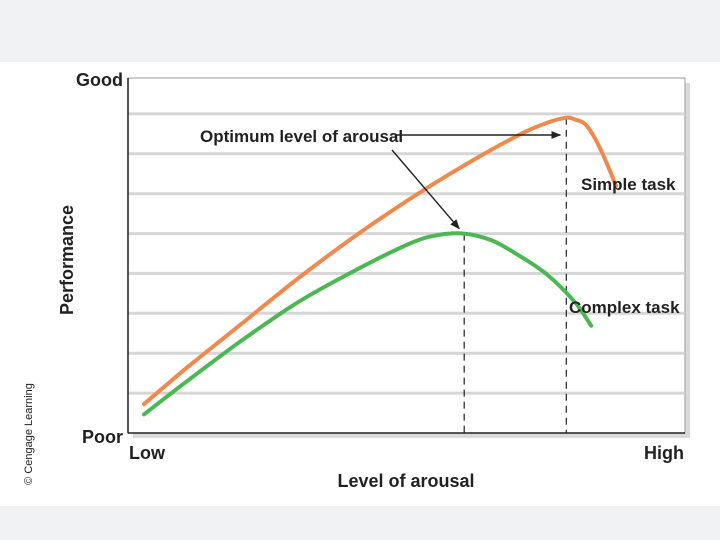  I want to click on x-tick-high: High, so click(664, 453).